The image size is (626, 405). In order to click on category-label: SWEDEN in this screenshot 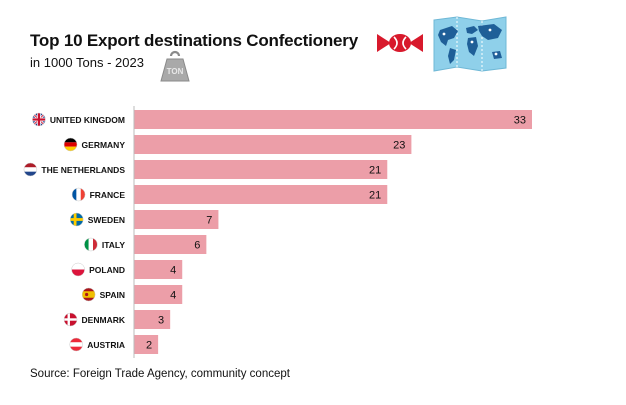, I will do `click(106, 220)`.